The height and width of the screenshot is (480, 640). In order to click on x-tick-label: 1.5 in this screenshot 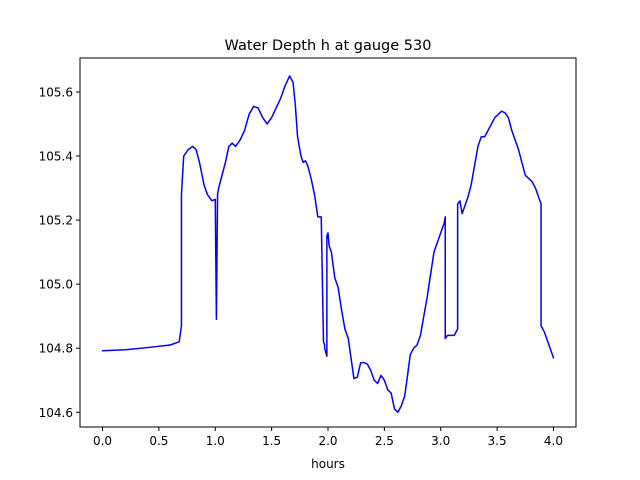, I will do `click(271, 441)`.